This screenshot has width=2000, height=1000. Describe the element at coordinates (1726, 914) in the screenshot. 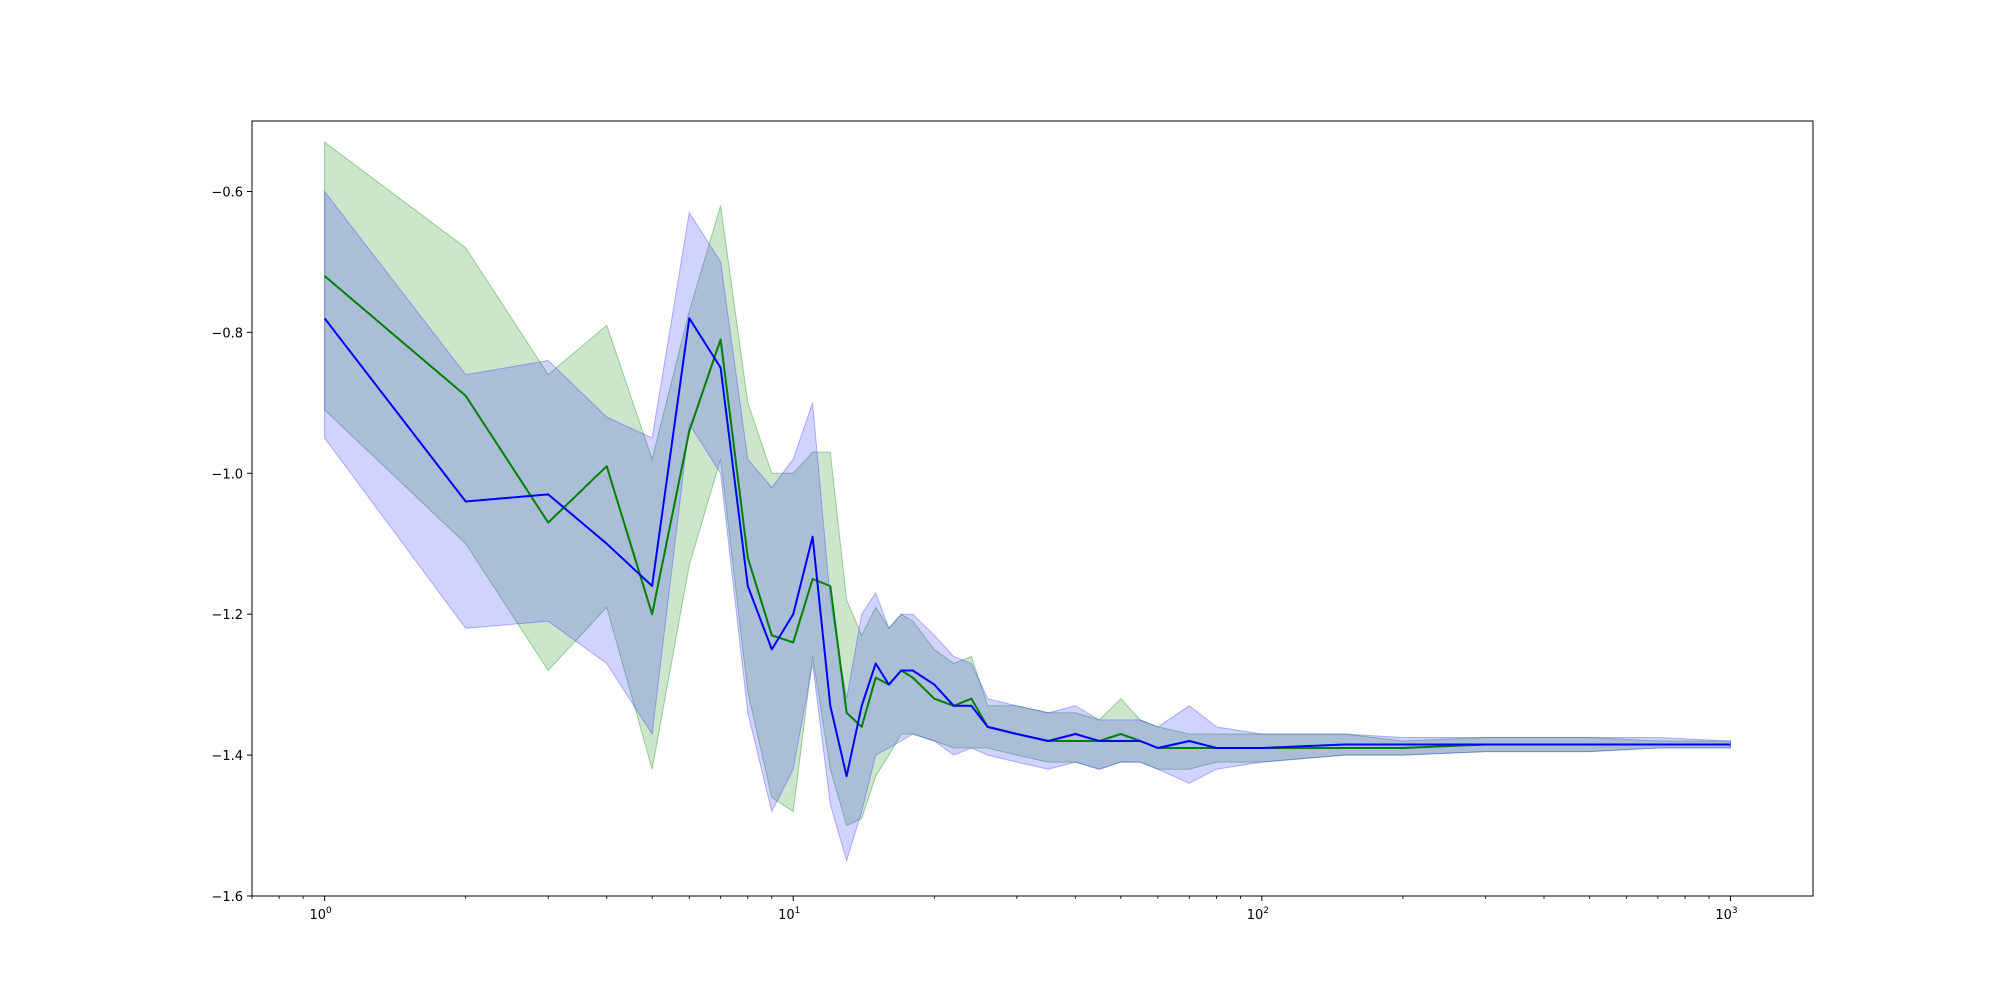

I see `x-tick-label: 10³` at that location.